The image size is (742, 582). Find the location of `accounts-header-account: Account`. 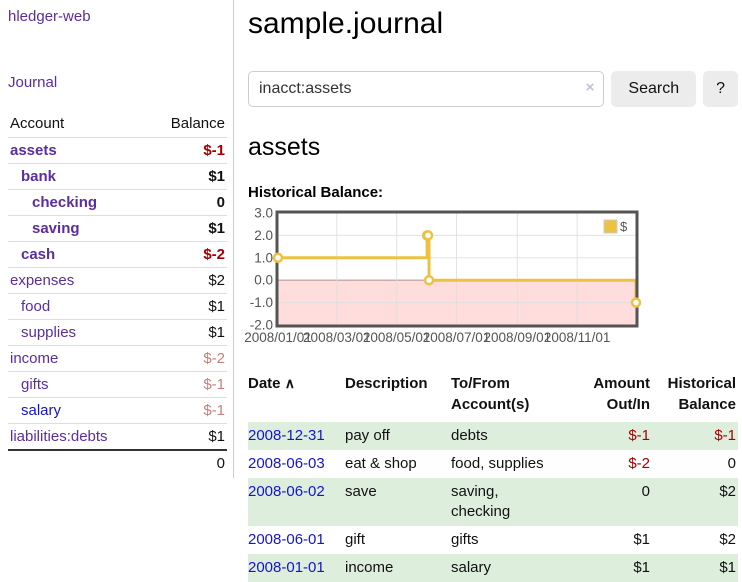

accounts-header-account: Account is located at coordinates (37, 123).